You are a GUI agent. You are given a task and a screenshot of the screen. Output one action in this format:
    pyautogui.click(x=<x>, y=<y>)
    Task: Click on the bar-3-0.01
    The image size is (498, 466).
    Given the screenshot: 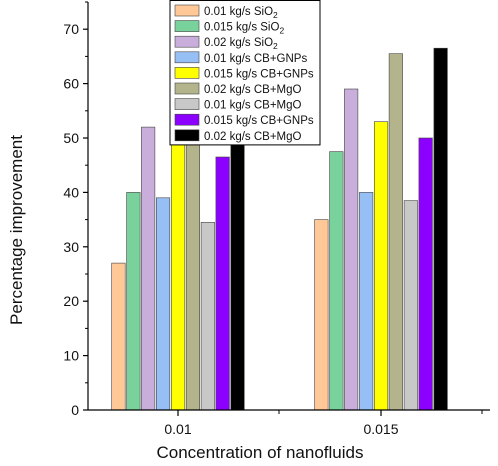 What is the action you would take?
    pyautogui.click(x=148, y=268)
    